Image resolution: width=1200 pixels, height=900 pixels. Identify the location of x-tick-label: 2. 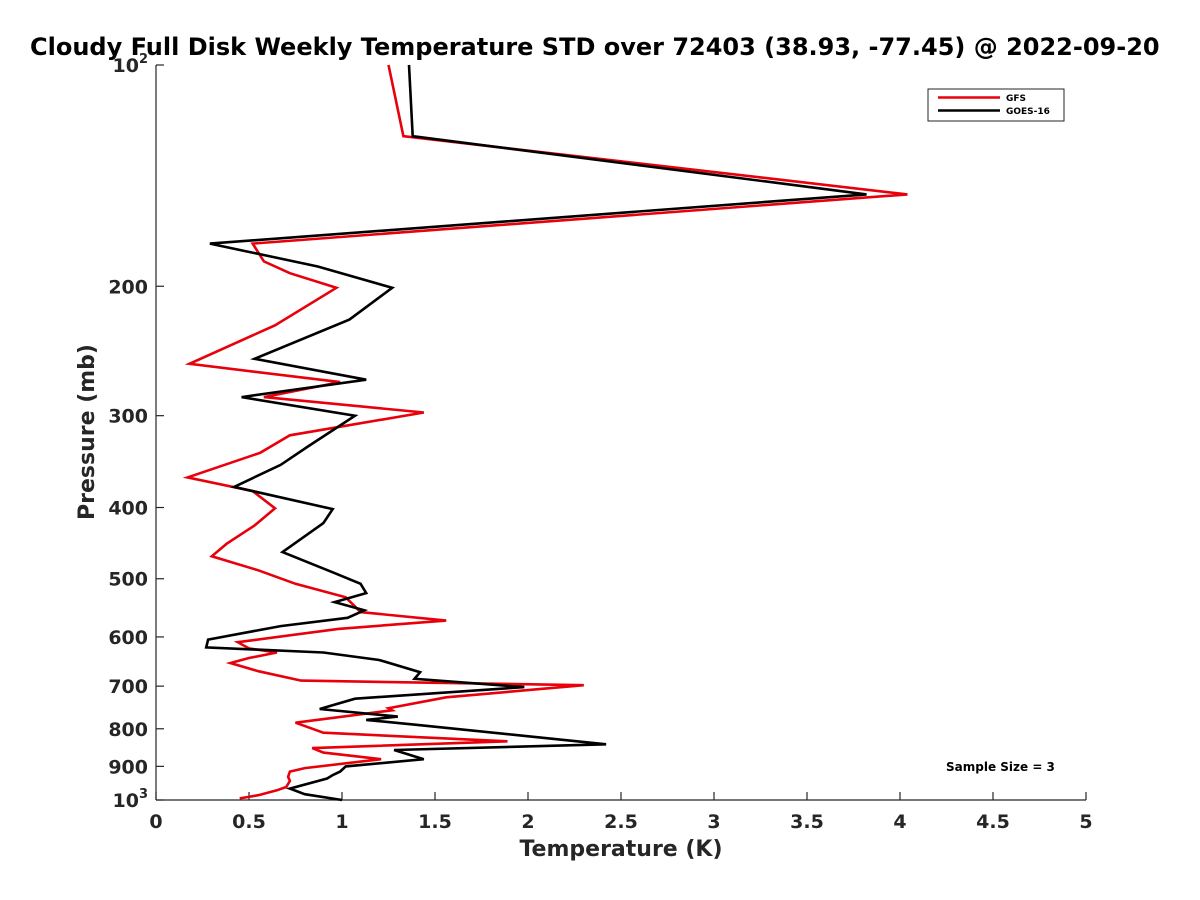
(527, 822).